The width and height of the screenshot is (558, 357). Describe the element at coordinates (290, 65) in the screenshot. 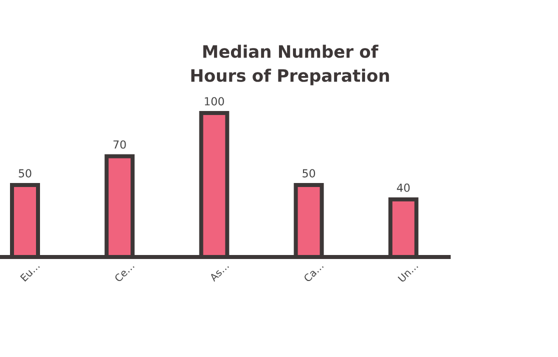

I see `chart-title: Median Number of Hours of Preparation` at that location.